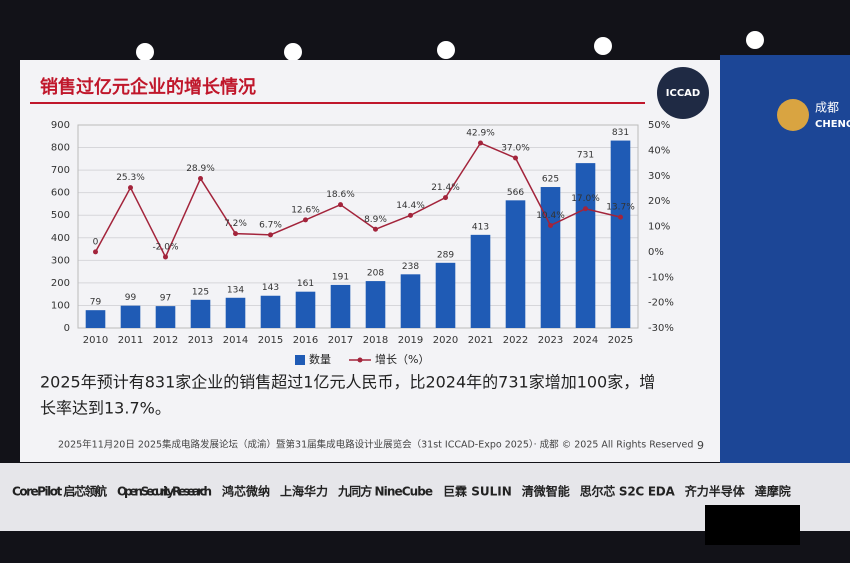  What do you see at coordinates (752, 525) in the screenshot?
I see `silhouette` at bounding box center [752, 525].